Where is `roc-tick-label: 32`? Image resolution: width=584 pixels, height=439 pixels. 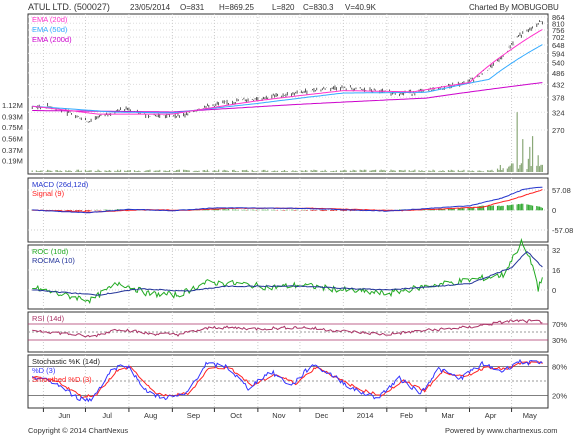 roc-tick-label: 32 is located at coordinates (556, 250).